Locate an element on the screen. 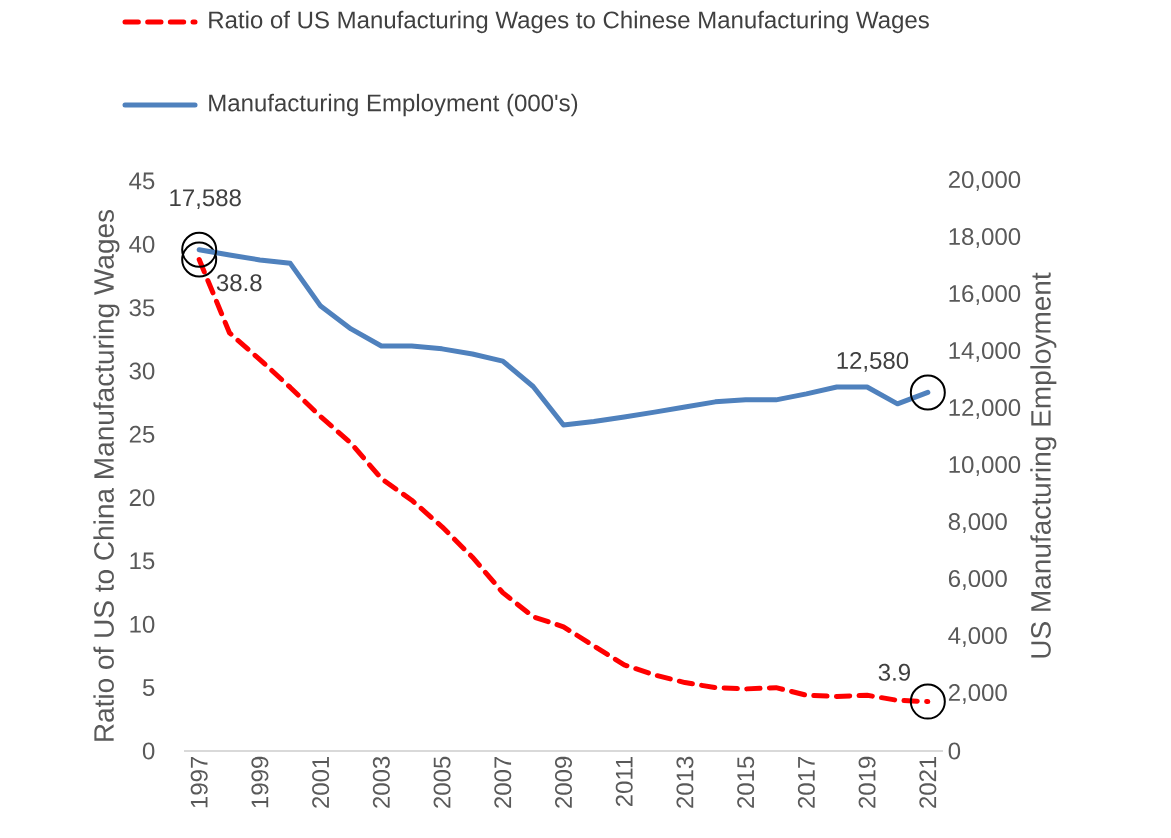 The height and width of the screenshot is (838, 1171). y2-tick-label: 10,000 is located at coordinates (985, 466).